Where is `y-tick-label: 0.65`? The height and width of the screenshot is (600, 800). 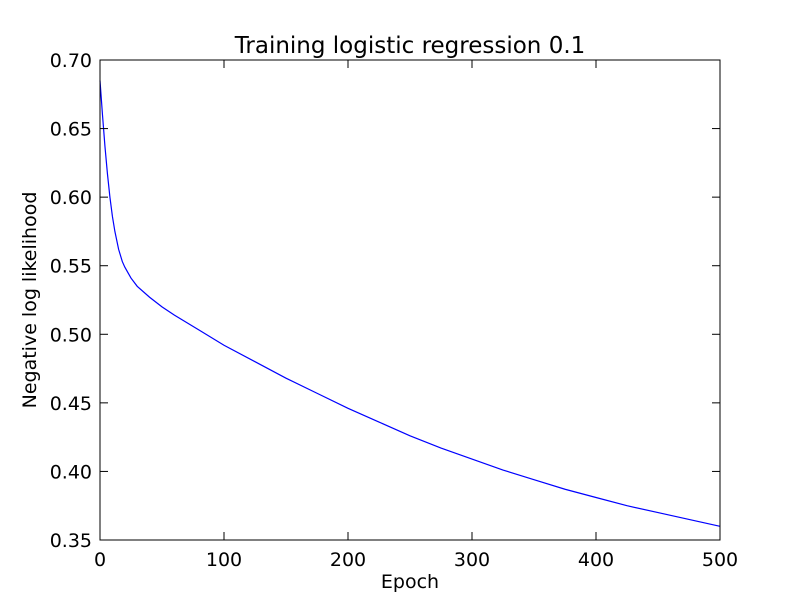
y-tick-label: 0.65 is located at coordinates (71, 130).